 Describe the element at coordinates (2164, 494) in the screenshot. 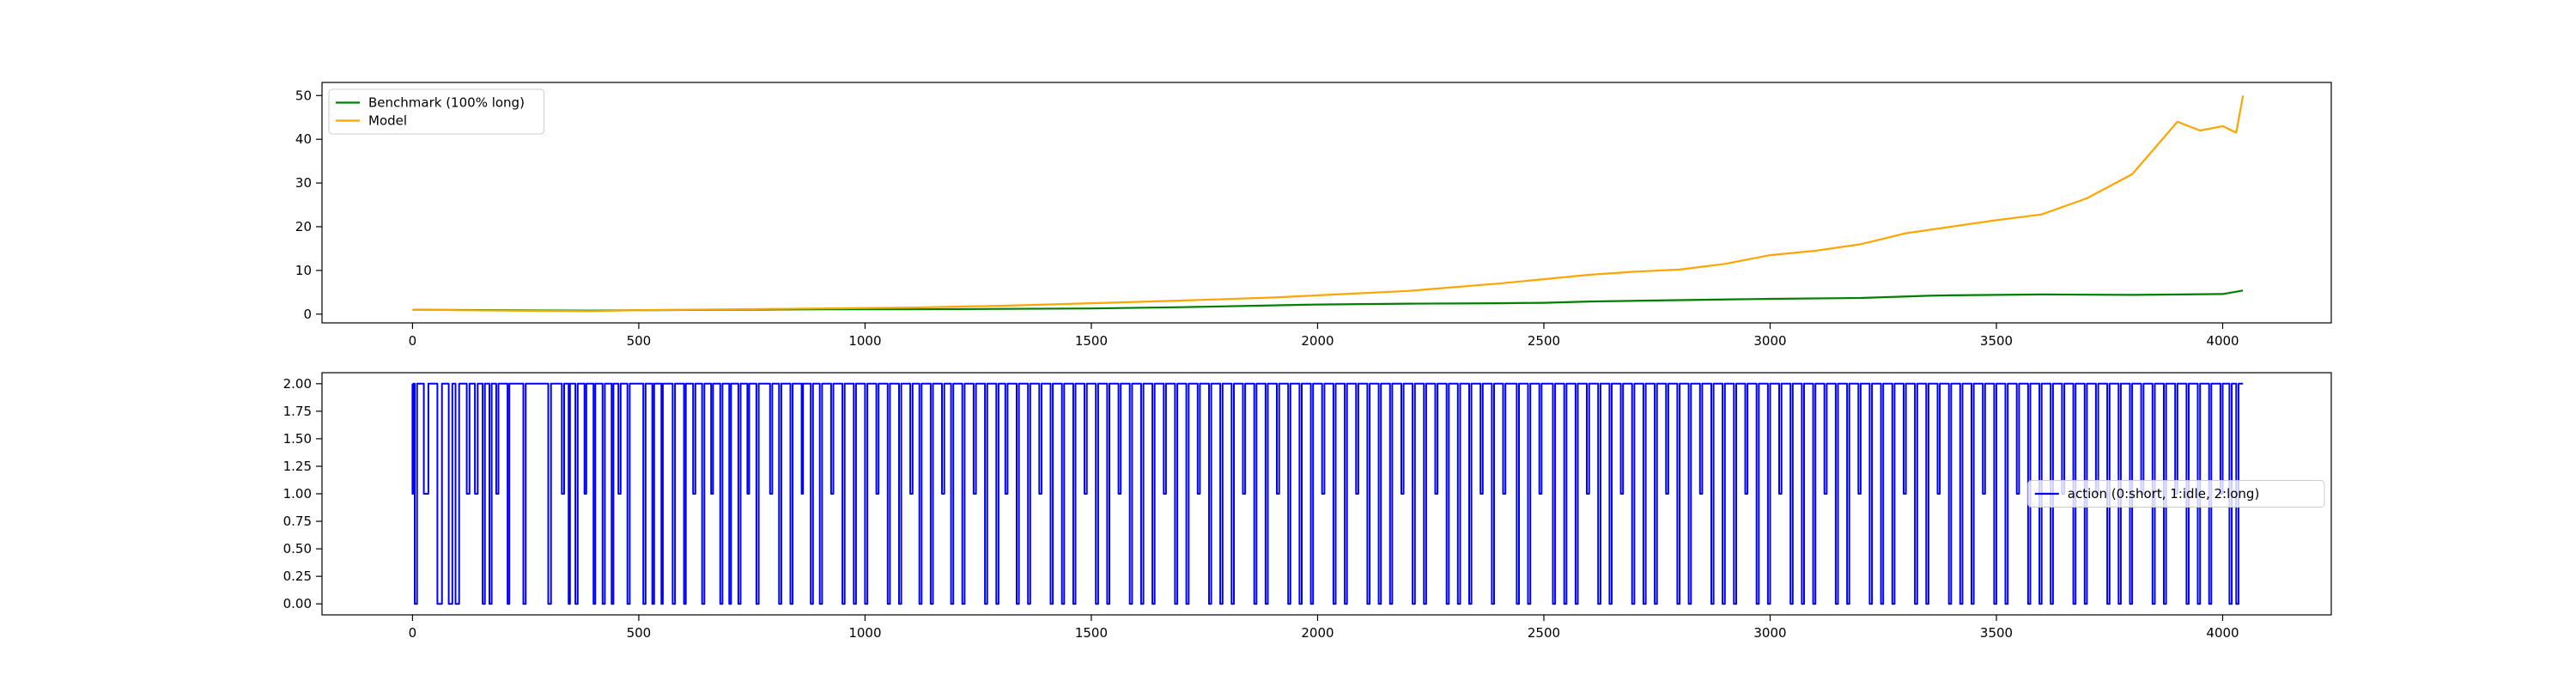

I see `legend-label: action (0:short, 1:idle, 2:long)` at that location.